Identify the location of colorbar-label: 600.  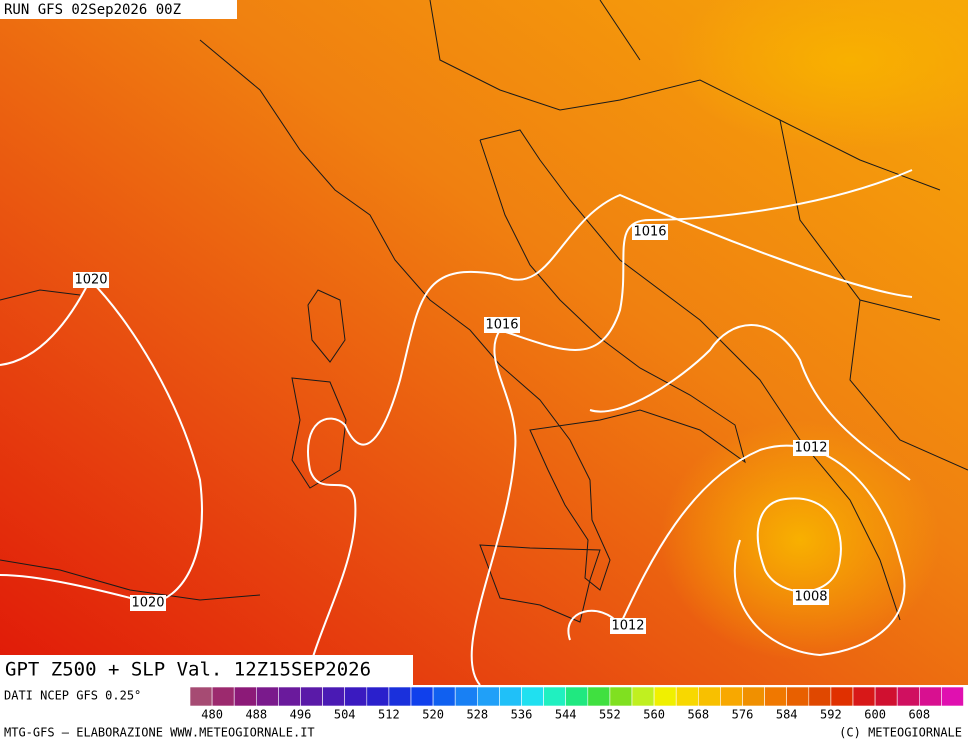
(875, 715).